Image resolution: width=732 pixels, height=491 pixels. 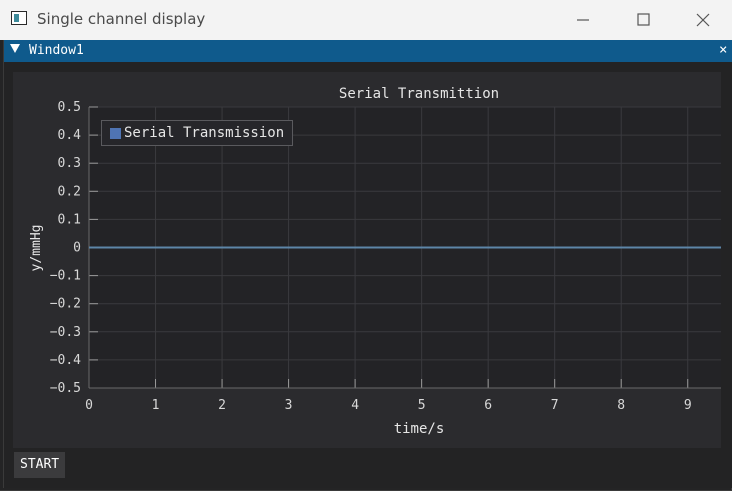 I want to click on imgui-window-title: Window1, so click(x=56, y=50).